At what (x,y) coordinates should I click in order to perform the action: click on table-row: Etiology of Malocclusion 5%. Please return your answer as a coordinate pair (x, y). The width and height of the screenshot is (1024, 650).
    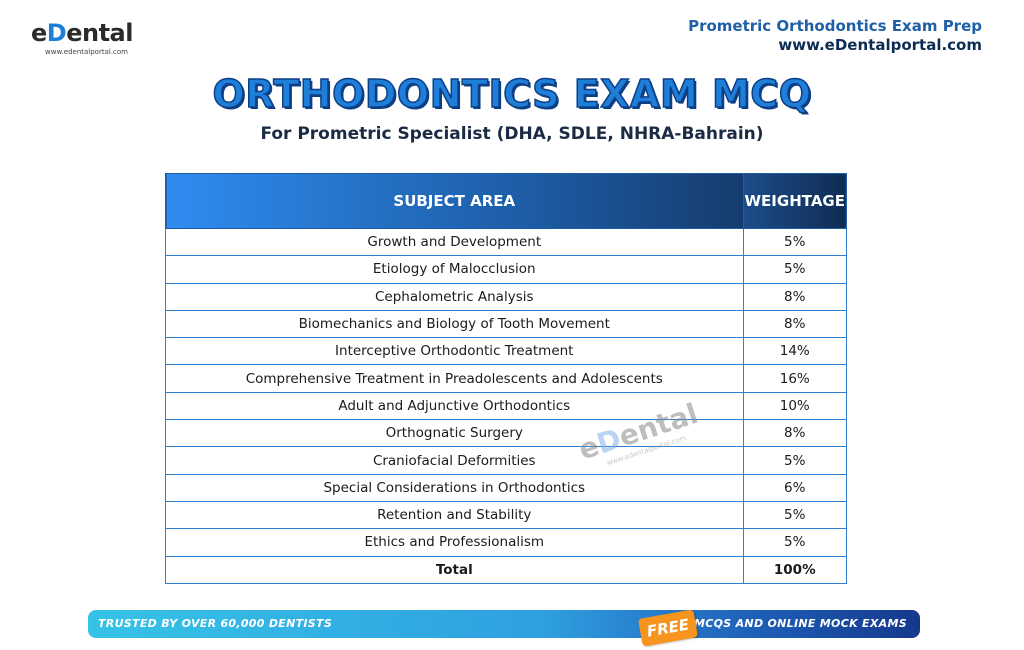
    Looking at the image, I should click on (506, 269).